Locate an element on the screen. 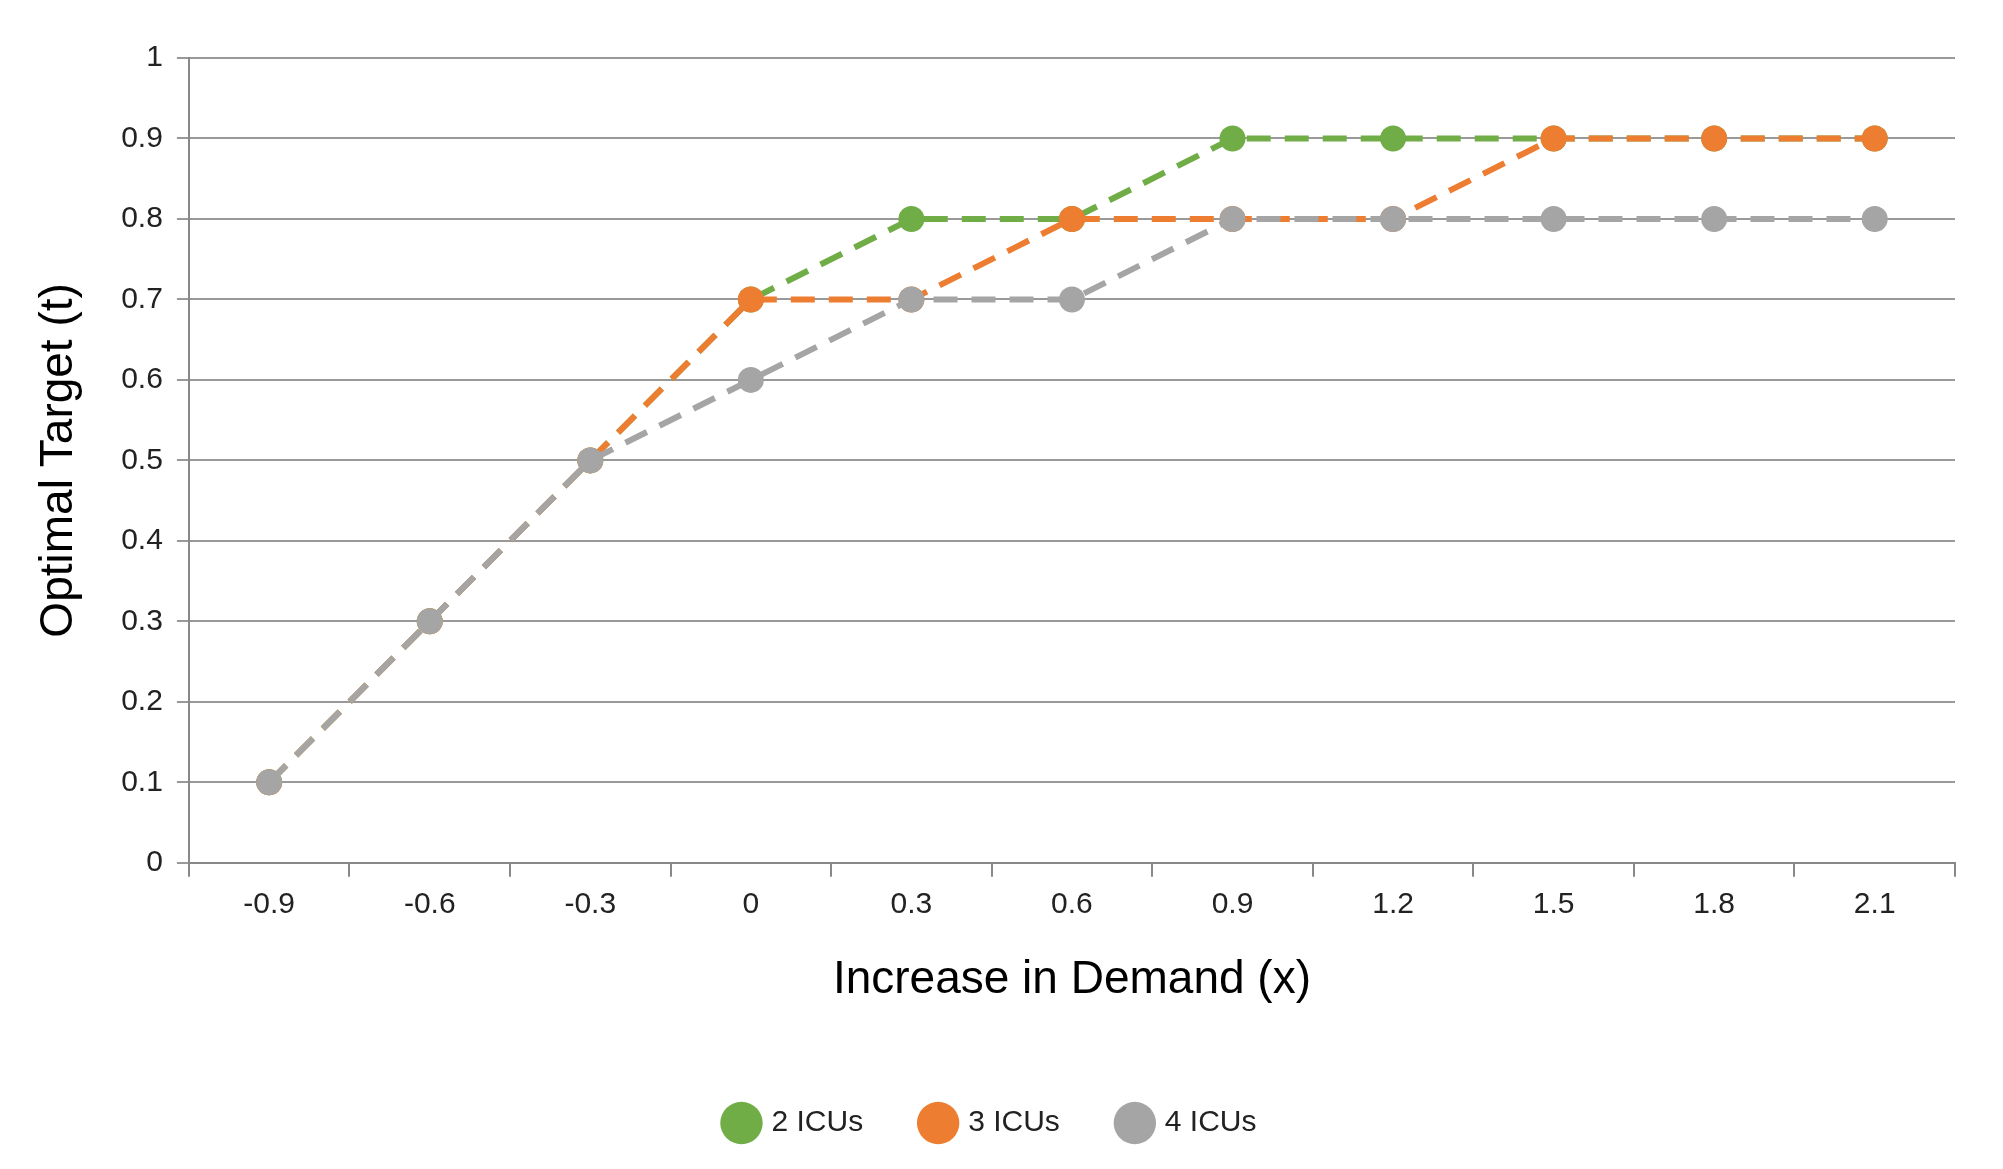  y-tick-label: 0.2 is located at coordinates (142, 700).